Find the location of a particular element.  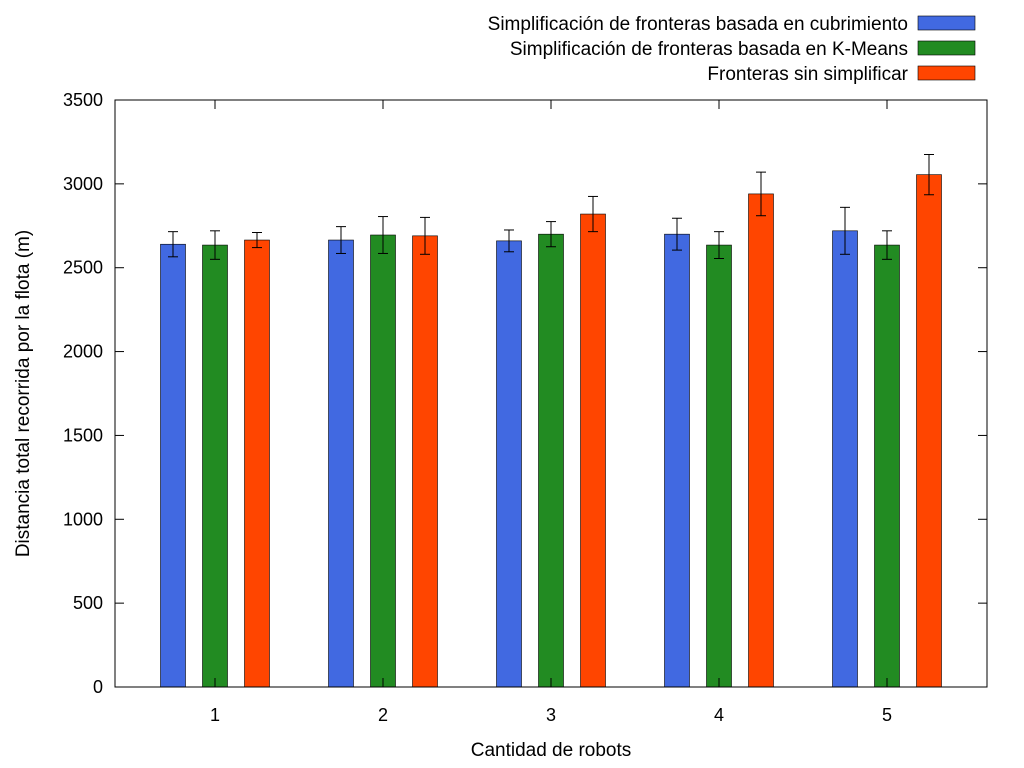

x-tick-label: 3 is located at coordinates (551, 715).